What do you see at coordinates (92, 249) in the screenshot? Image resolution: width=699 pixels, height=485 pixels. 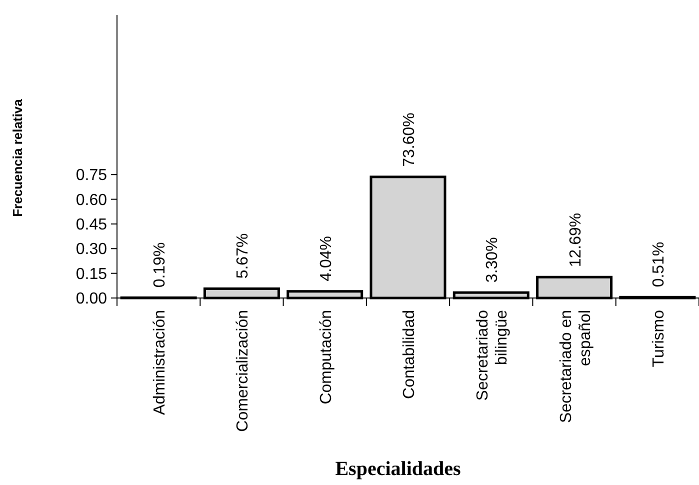 I see `y-tick-label: 0.30` at bounding box center [92, 249].